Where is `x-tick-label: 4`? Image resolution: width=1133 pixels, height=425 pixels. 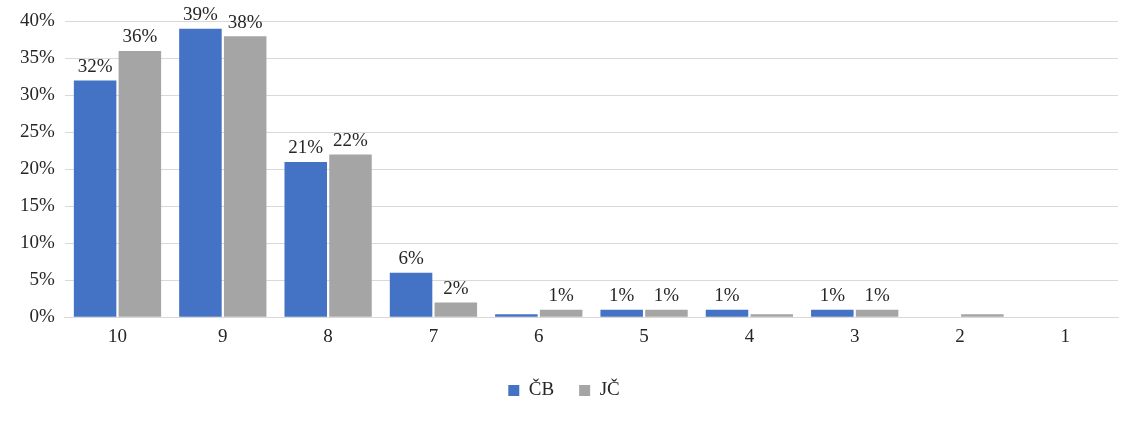
x-tick-label: 4 is located at coordinates (749, 335).